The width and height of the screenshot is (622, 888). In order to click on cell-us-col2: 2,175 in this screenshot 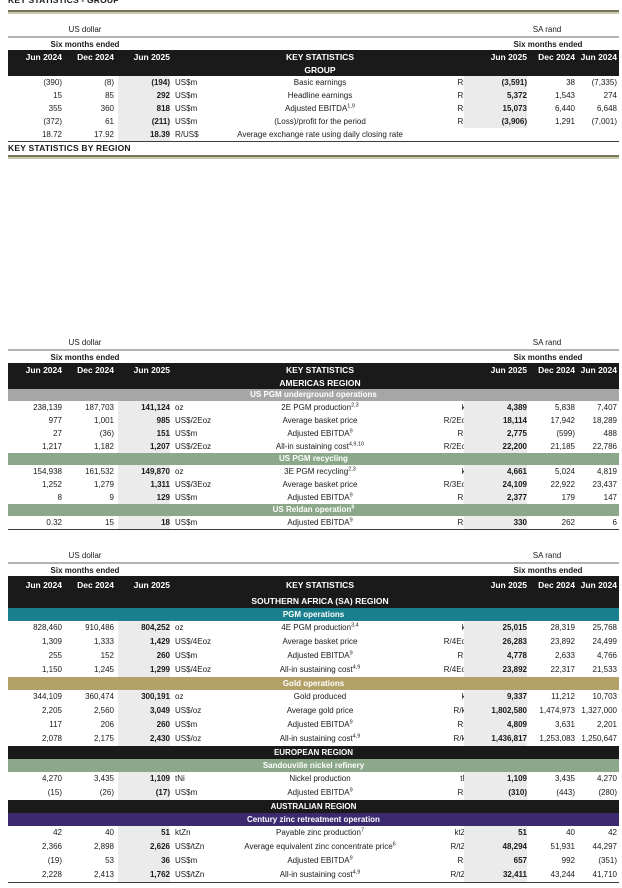, I will do `click(103, 738)`.